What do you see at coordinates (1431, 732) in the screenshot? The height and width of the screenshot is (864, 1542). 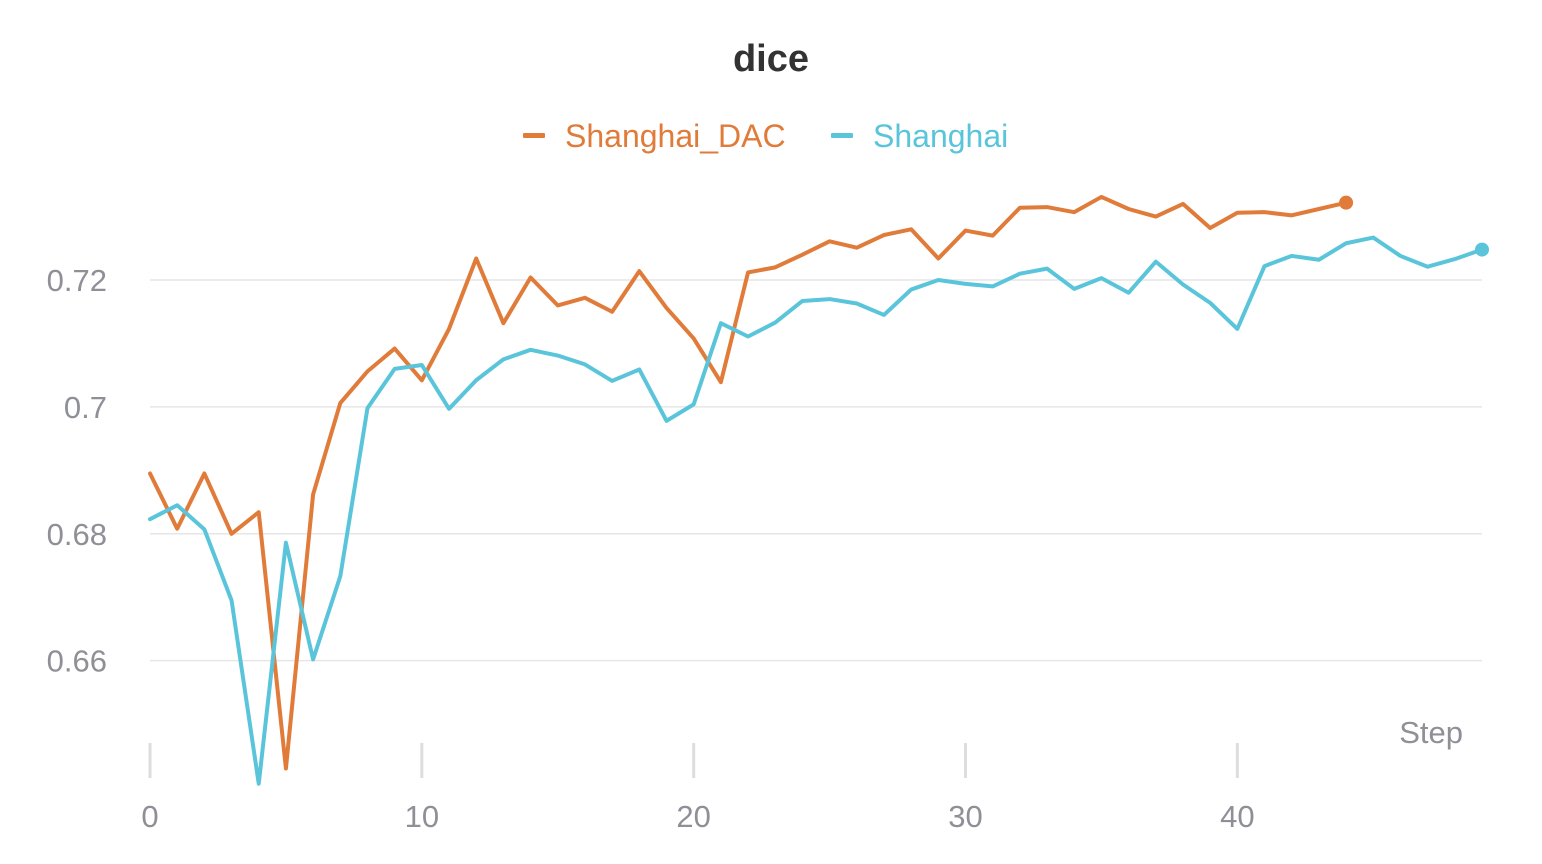 I see `x-axis-label: Step` at bounding box center [1431, 732].